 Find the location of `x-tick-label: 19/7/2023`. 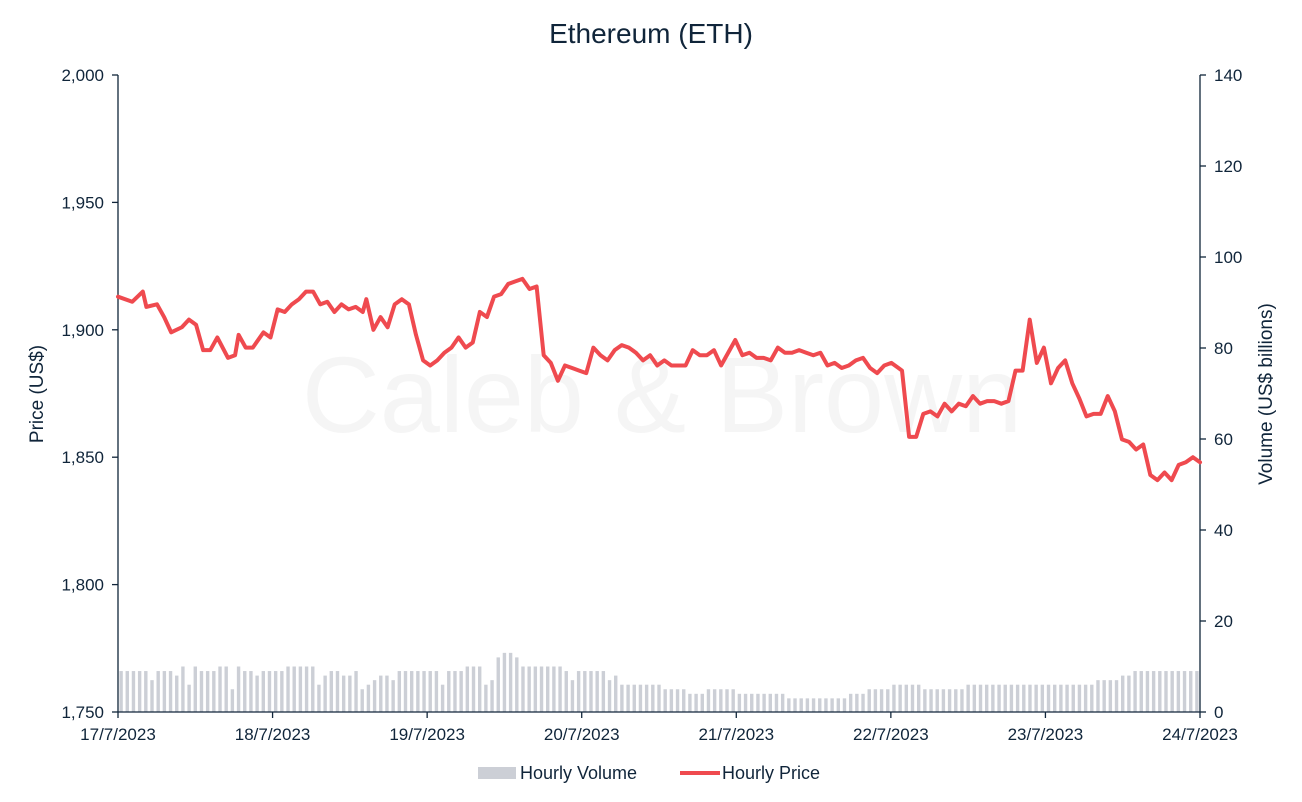

x-tick-label: 19/7/2023 is located at coordinates (427, 734).